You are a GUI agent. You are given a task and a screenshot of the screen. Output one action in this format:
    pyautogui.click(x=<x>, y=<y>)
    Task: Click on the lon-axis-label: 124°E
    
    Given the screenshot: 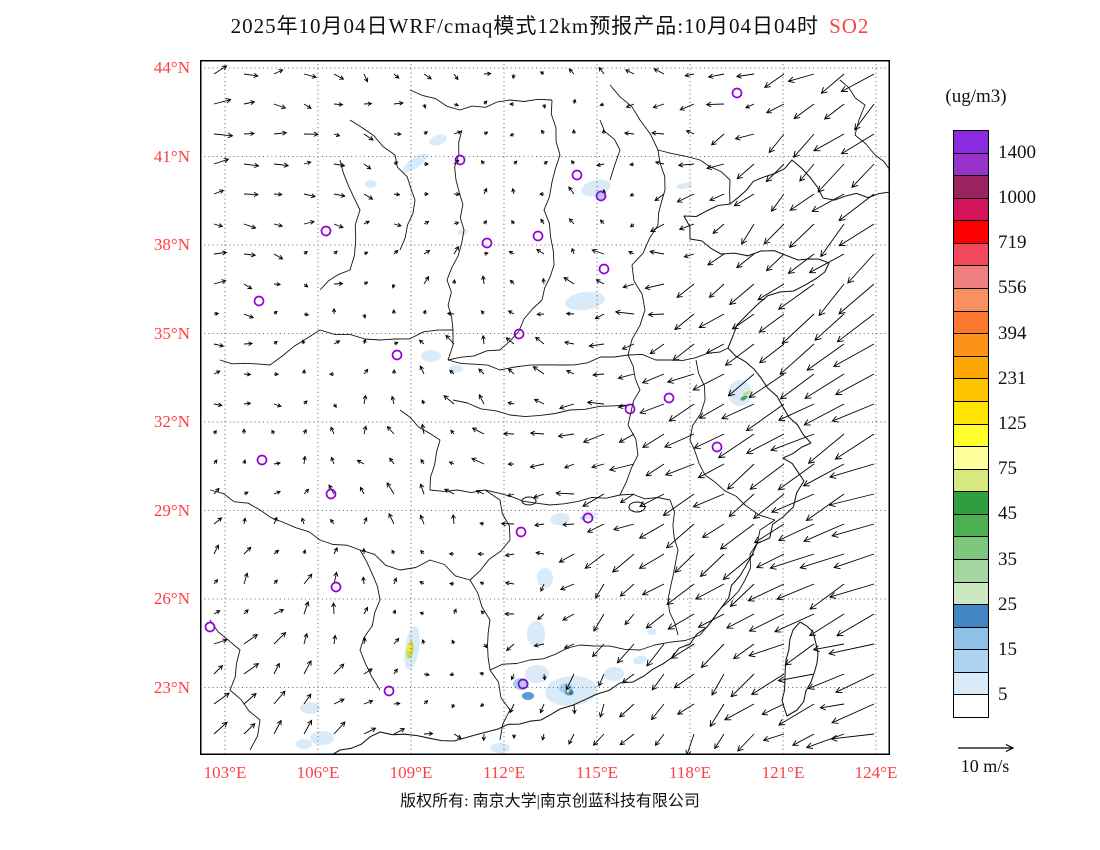 What is the action you would take?
    pyautogui.click(x=876, y=772)
    